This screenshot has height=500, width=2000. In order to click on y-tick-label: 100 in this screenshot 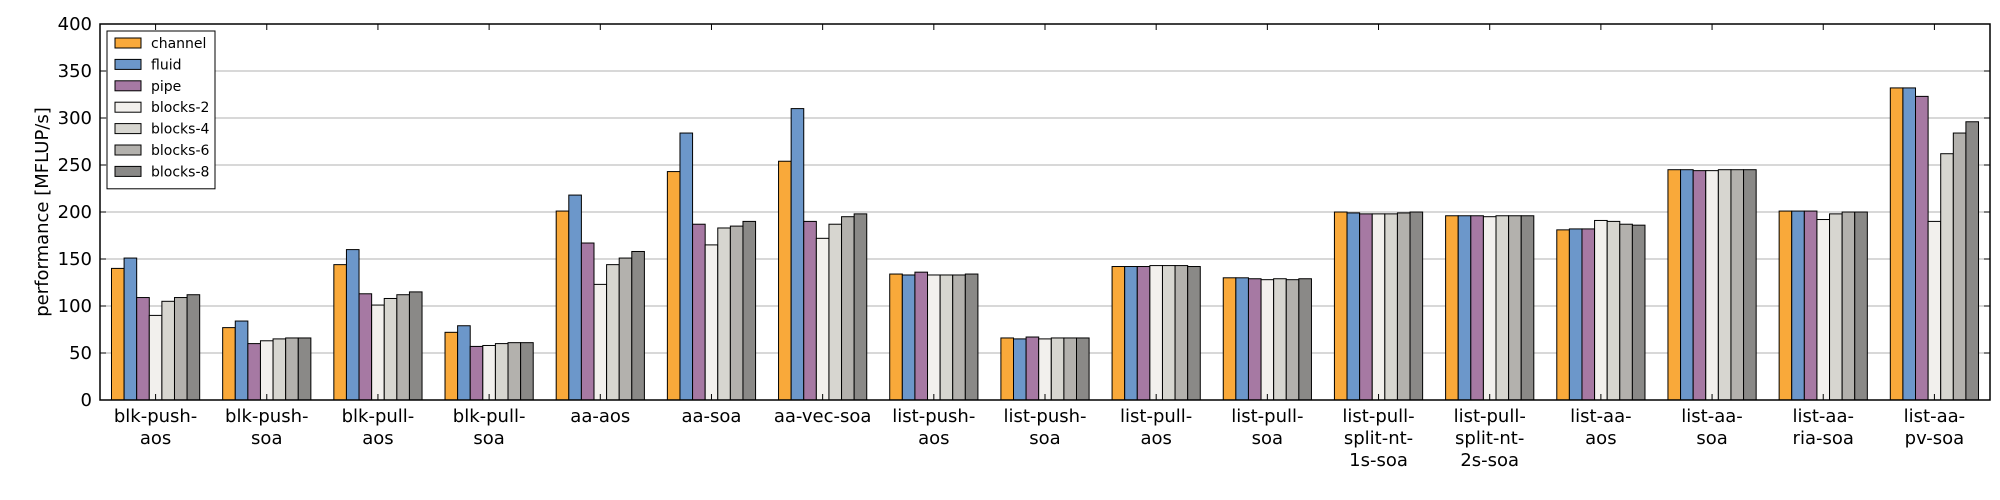, I will do `click(75, 306)`.